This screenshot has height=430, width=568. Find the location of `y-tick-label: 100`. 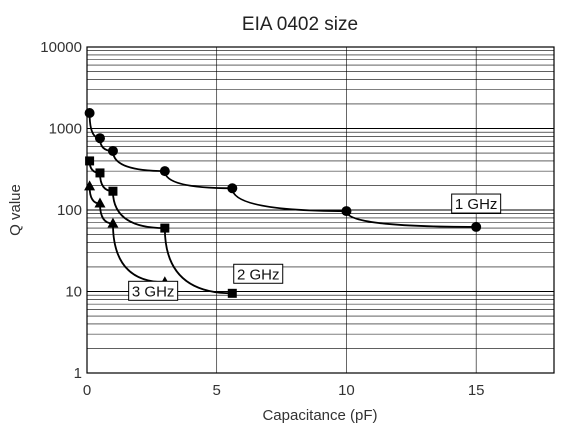

y-tick-label: 100 is located at coordinates (69, 210).